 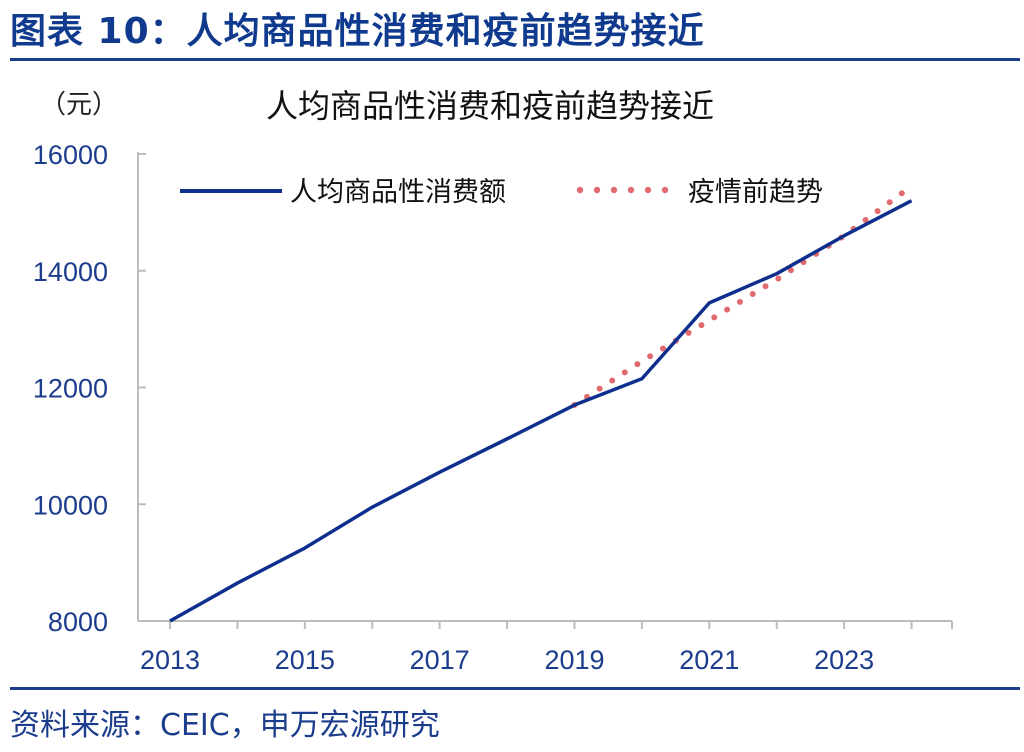 I want to click on x-tick-label: 2023, so click(x=844, y=660).